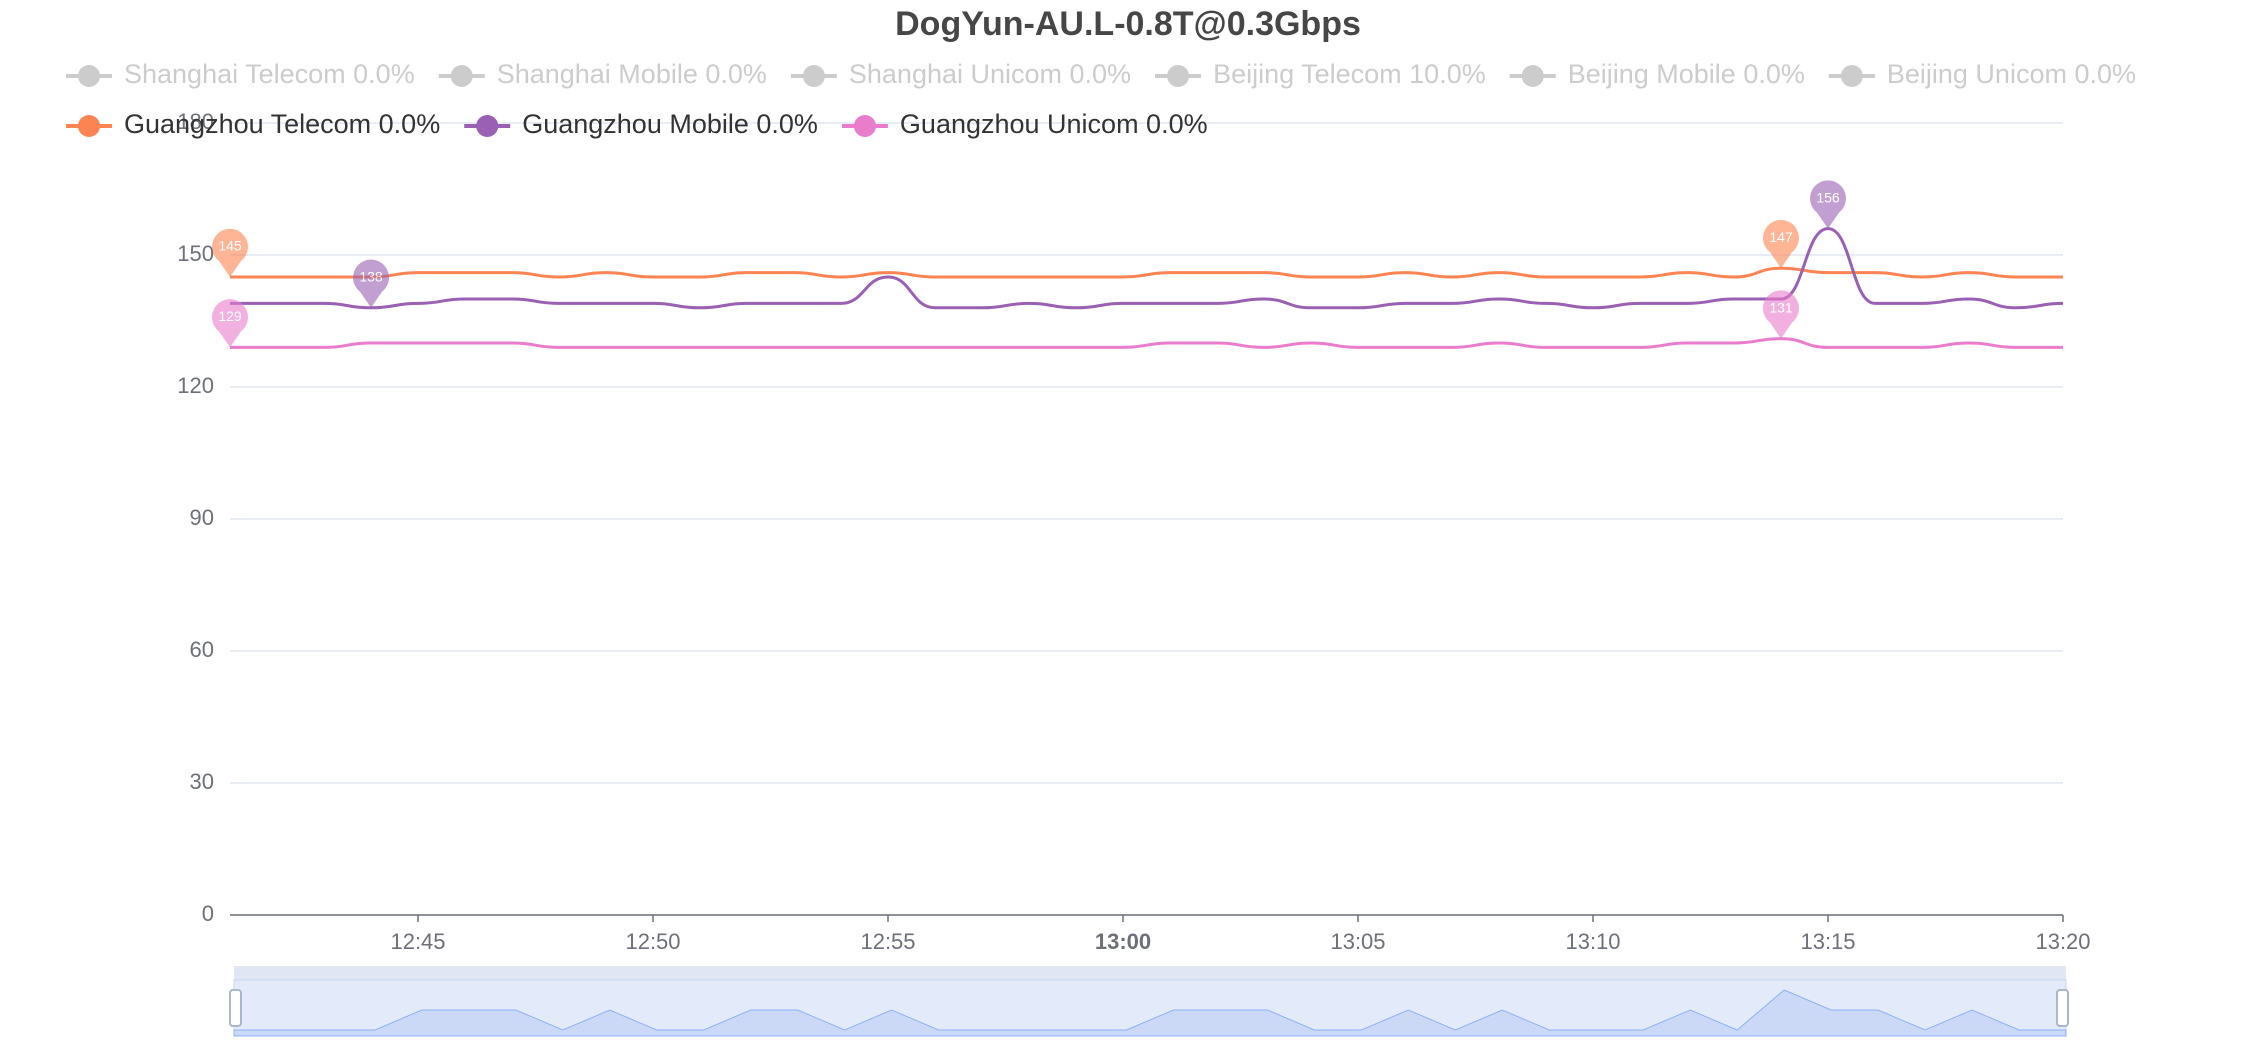 This screenshot has height=1040, width=2256. I want to click on y-tick-label: 60, so click(202, 649).